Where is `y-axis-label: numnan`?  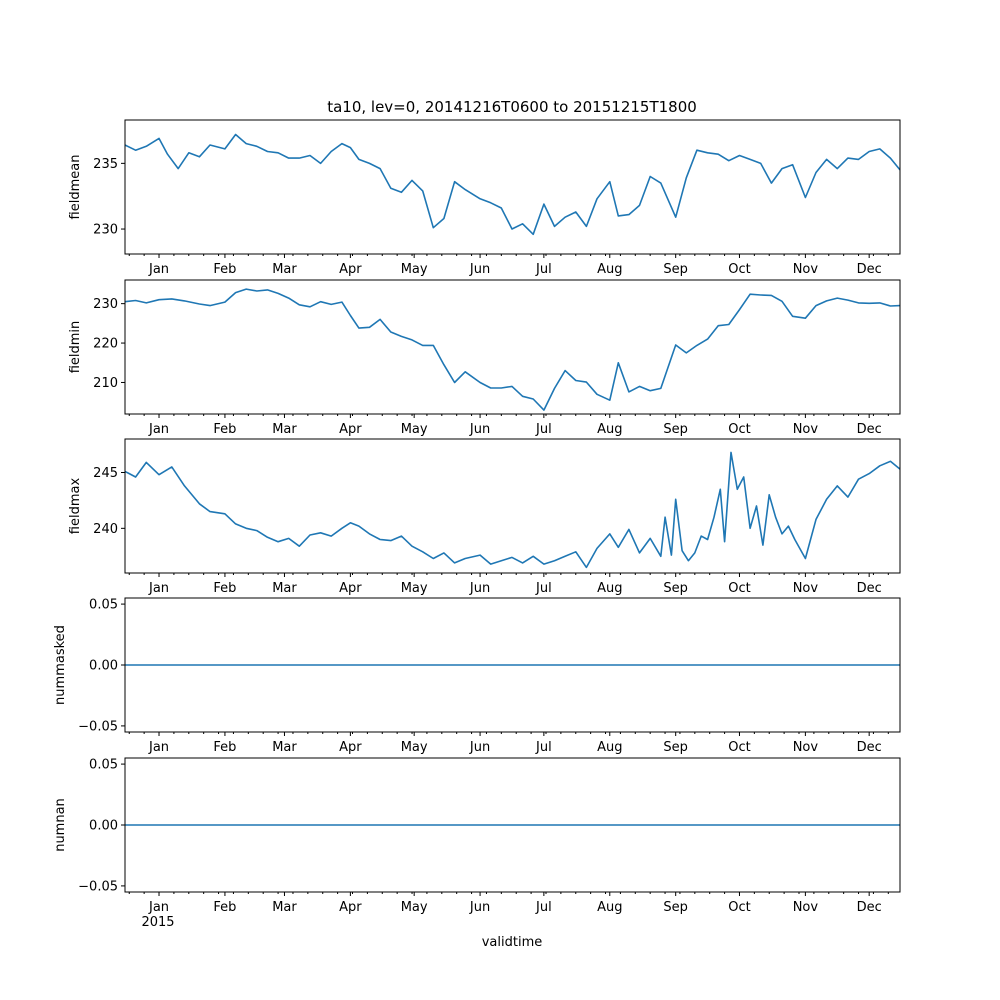
y-axis-label: numnan is located at coordinates (60, 825).